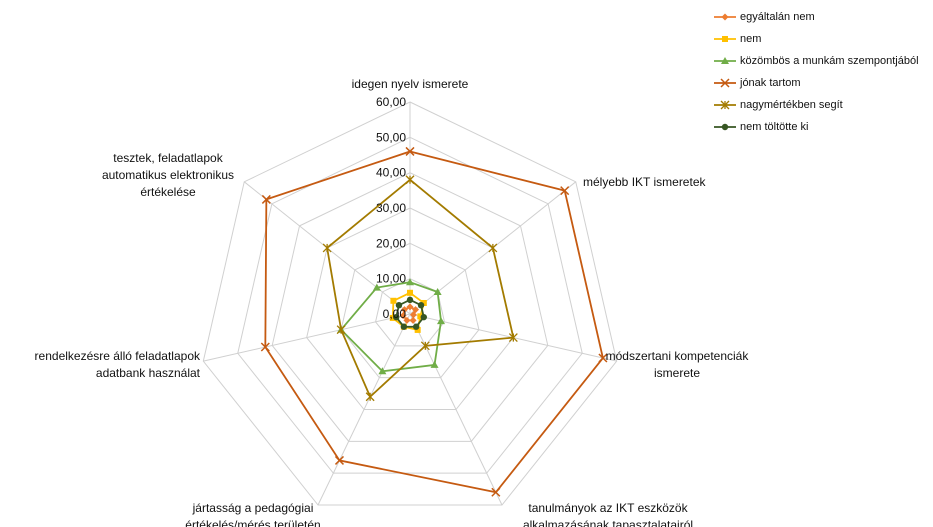 The image size is (933, 527). Describe the element at coordinates (770, 83) in the screenshot. I see `legend-label: jónak tartom` at that location.